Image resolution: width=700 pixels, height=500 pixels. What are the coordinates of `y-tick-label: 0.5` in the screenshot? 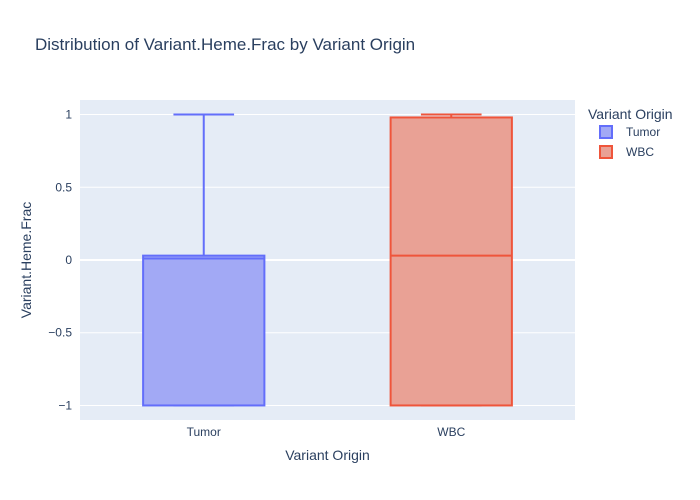 It's located at (63, 187).